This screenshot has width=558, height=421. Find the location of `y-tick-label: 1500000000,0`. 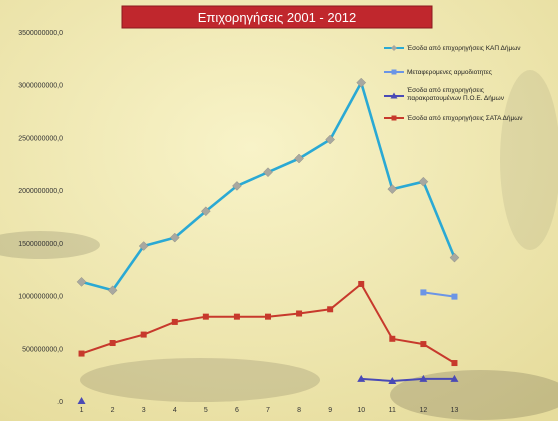

y-tick-label: 1500000000,0 is located at coordinates (40, 244).